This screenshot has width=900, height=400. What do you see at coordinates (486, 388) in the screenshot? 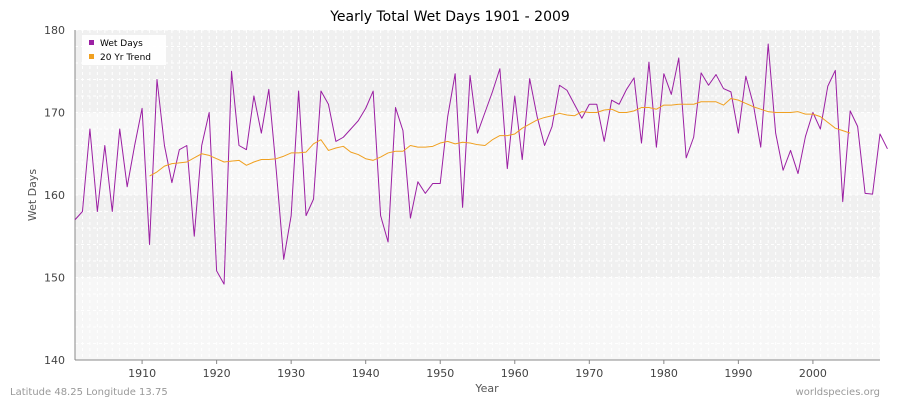
I see `x-axis-label: Year` at bounding box center [486, 388].